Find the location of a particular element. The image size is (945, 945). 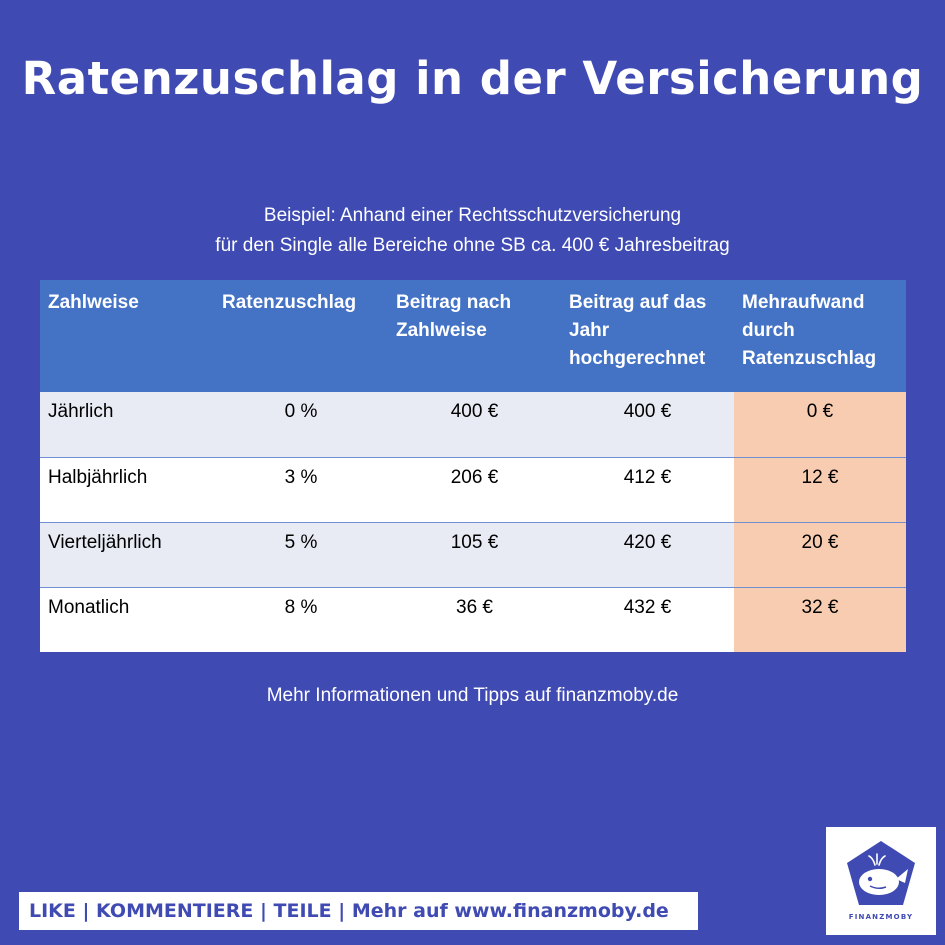

table-row: Vierteljährlich 5 % 105 € 420 € 20 € is located at coordinates (473, 554).